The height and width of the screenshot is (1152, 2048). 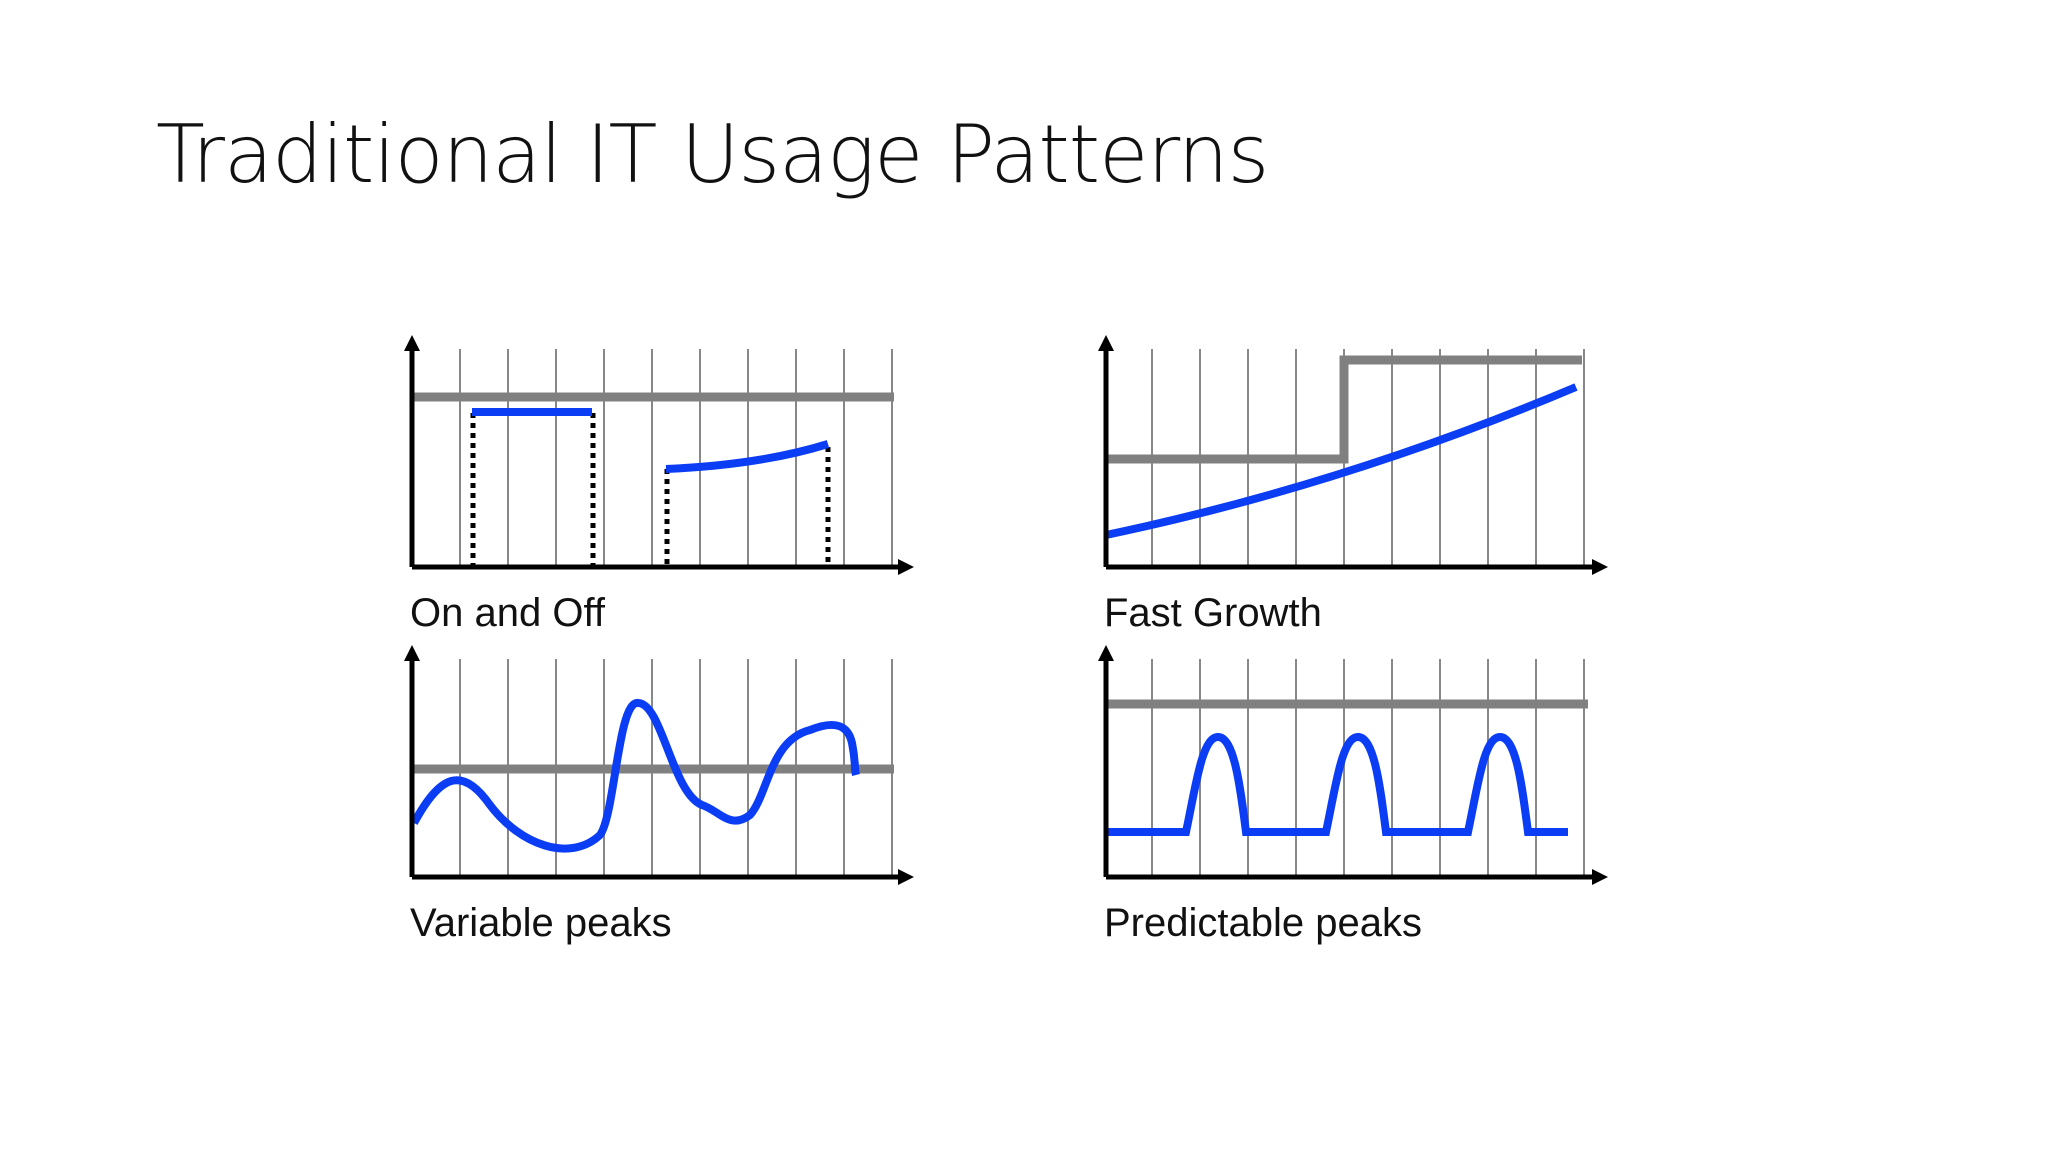 I want to click on panel-predictable-peaks: Predictable peaks, so click(x=1354, y=800).